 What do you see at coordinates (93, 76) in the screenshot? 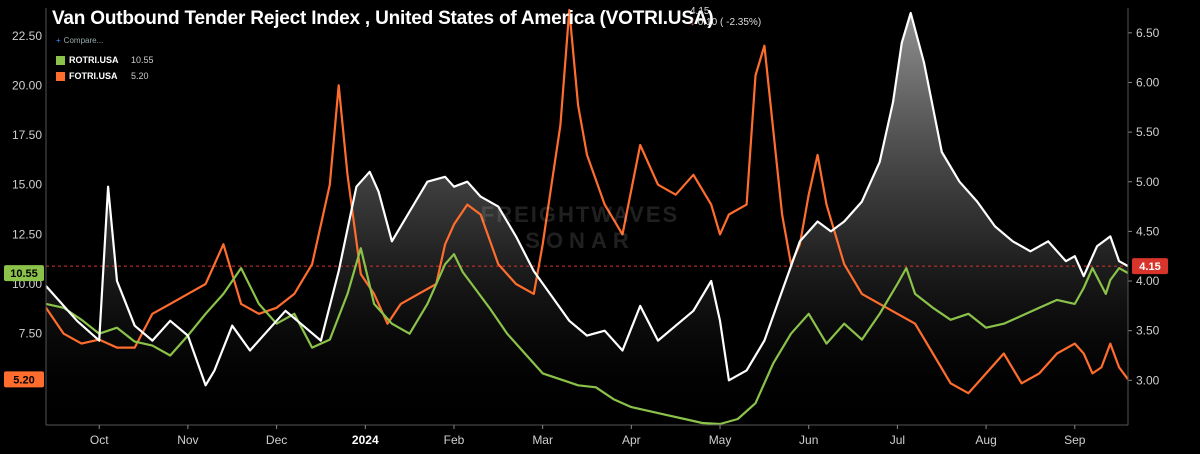
I see `legend-name: FOTRI.USA` at bounding box center [93, 76].